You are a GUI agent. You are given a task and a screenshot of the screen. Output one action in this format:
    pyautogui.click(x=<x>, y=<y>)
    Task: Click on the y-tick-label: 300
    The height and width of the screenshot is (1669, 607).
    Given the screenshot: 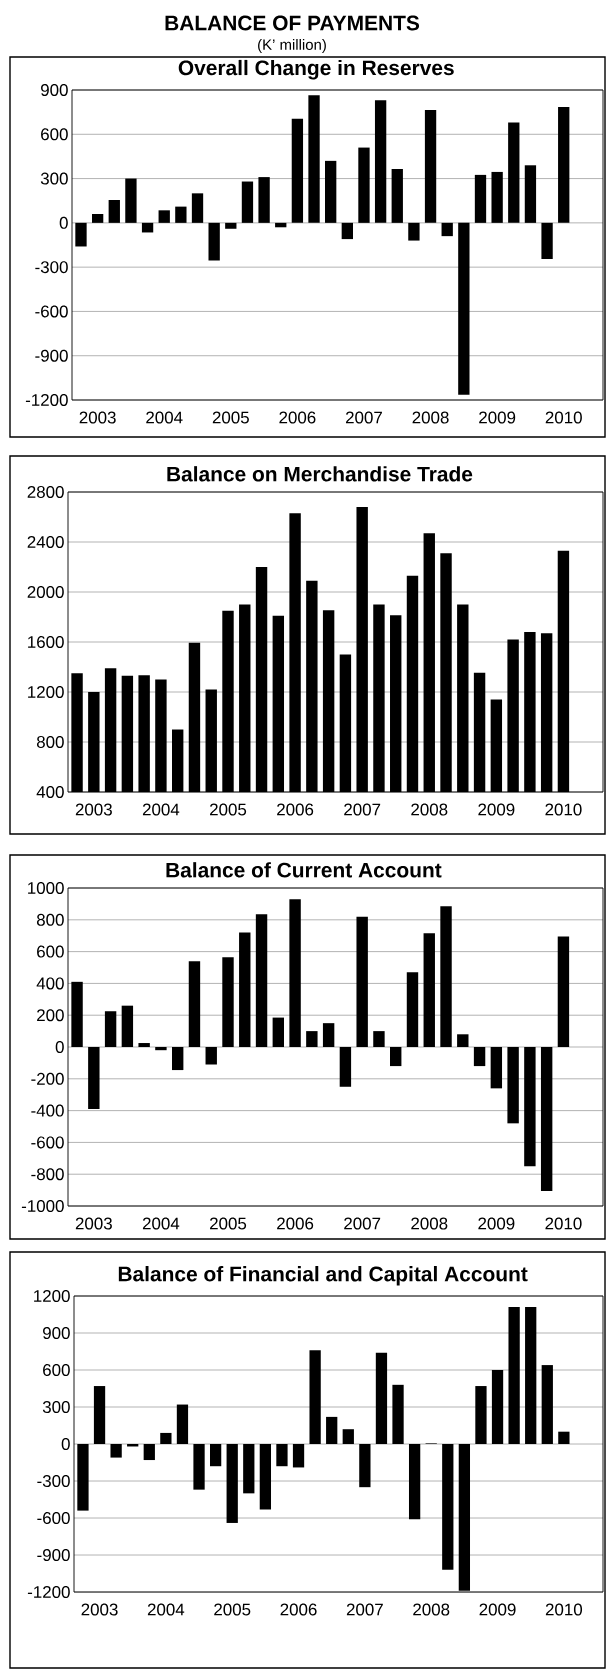 What is the action you would take?
    pyautogui.click(x=54, y=178)
    